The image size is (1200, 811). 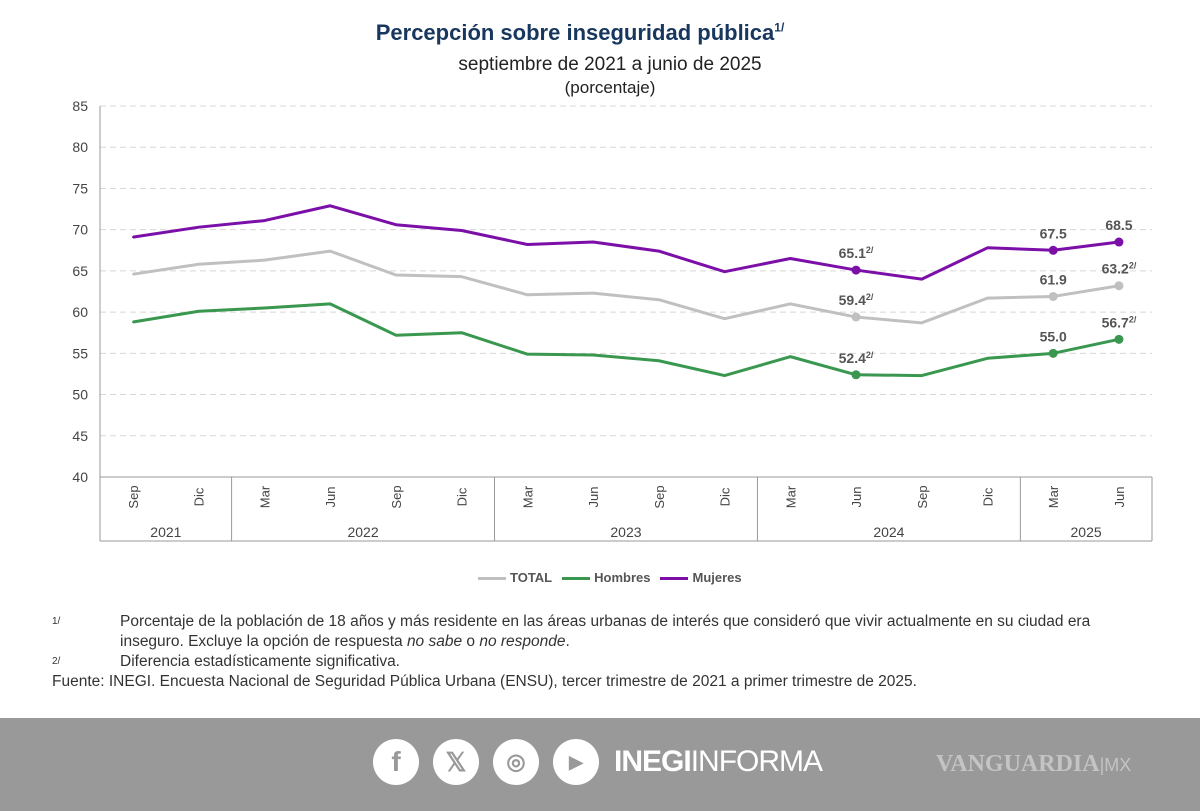 What do you see at coordinates (165, 532) in the screenshot?
I see `year-label: 2021` at bounding box center [165, 532].